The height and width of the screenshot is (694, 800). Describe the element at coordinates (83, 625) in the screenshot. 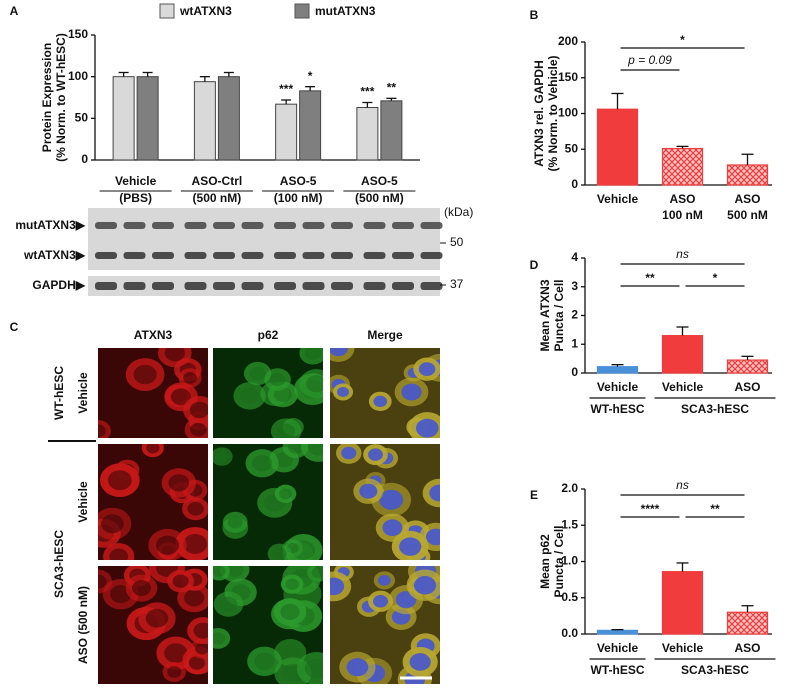

I see `row-label: ASO (500 nM)` at that location.